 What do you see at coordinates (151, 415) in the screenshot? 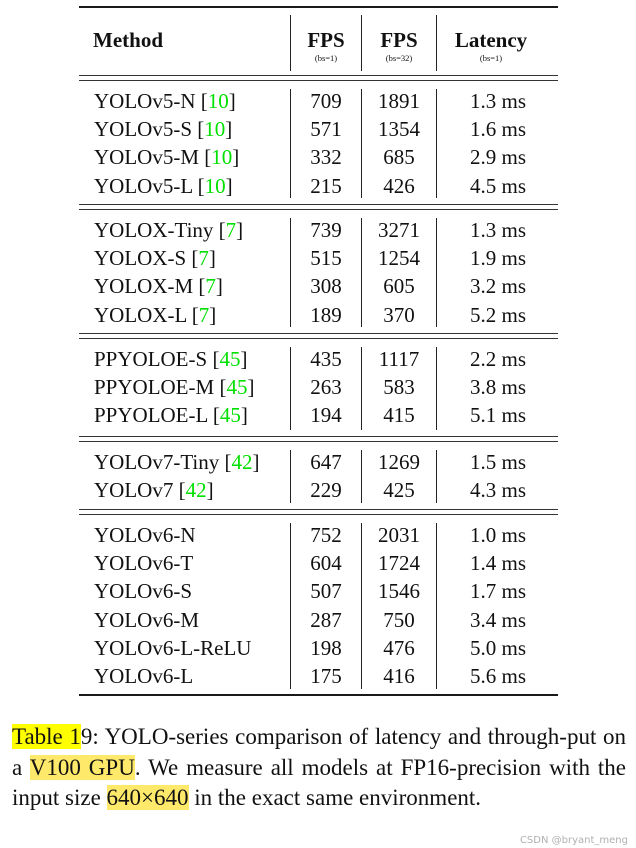
I see `method-name: PPYOLOE-L` at bounding box center [151, 415].